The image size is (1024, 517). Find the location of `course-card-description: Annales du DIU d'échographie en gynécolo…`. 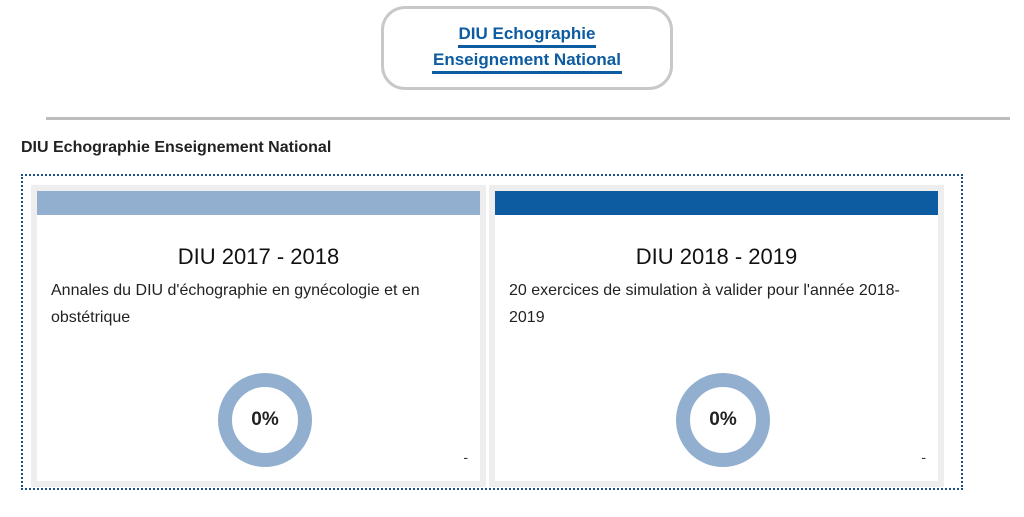

course-card-description: Annales du DIU d'échographie en gynécolo… is located at coordinates (235, 304).